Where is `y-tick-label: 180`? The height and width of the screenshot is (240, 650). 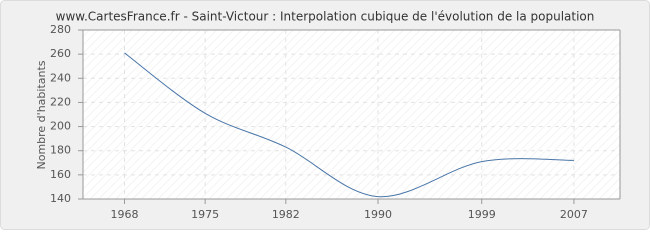 y-tick-label: 180 is located at coordinates (60, 150).